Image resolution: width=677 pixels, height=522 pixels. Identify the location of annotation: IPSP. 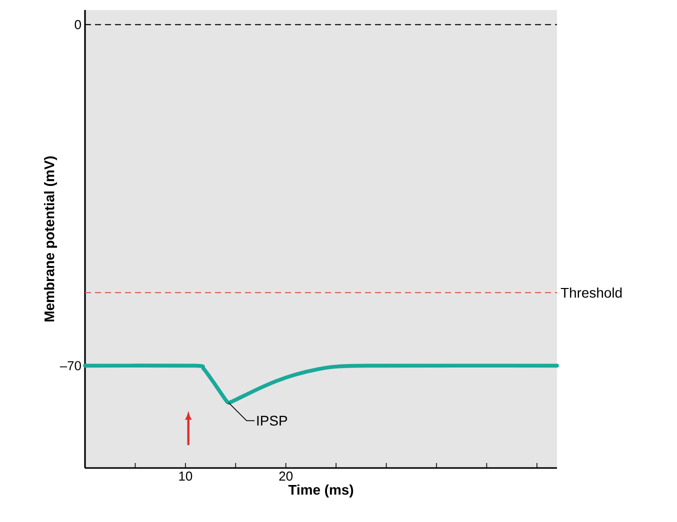
(272, 421).